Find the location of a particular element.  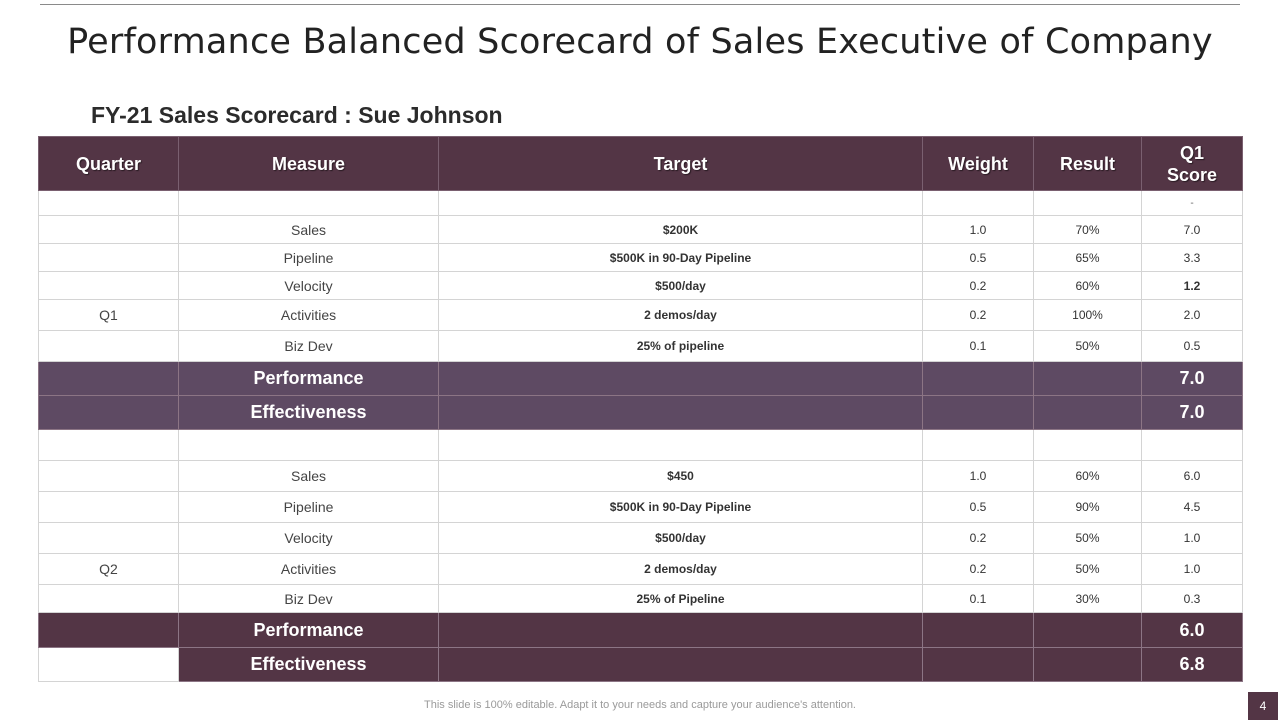

quarter-label-q1: Q1 is located at coordinates (108, 315).